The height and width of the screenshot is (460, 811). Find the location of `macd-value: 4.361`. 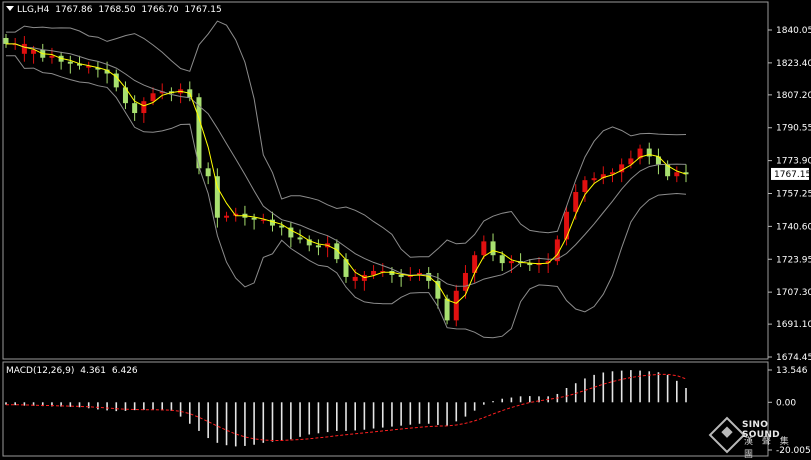

macd-value: 4.361 is located at coordinates (93, 371).